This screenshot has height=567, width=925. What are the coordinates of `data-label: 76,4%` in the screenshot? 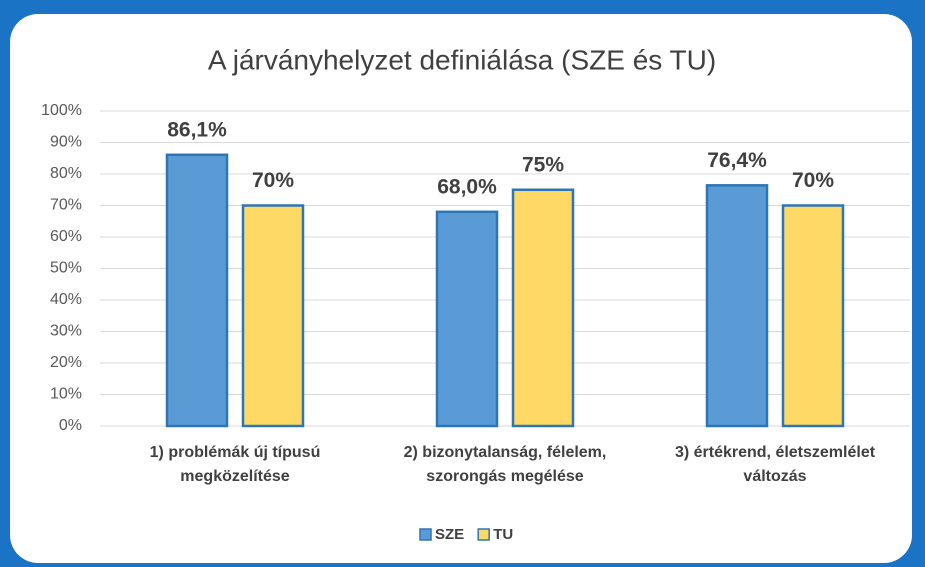 It's located at (737, 160).